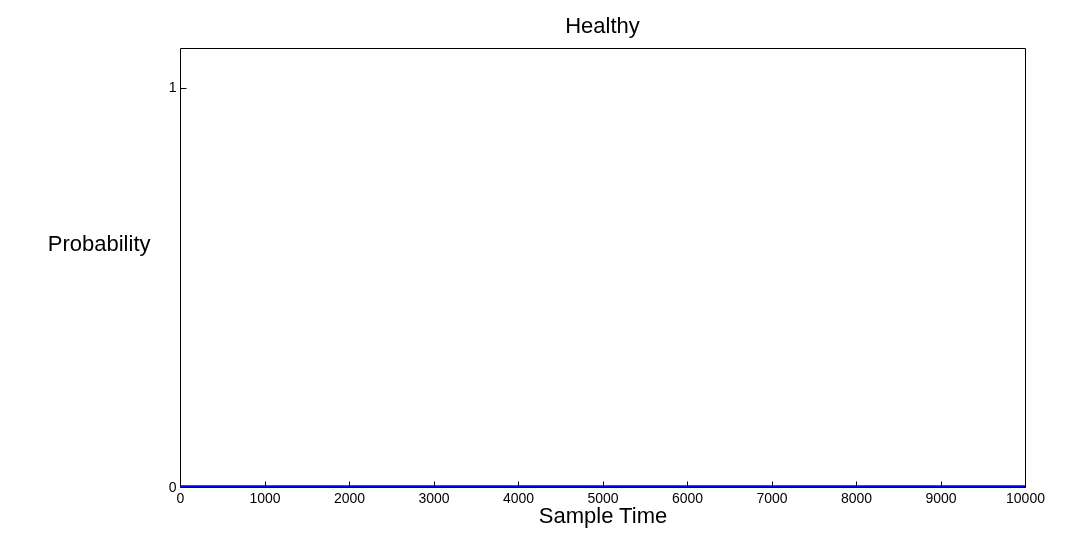  I want to click on x-tick-label: 4000, so click(518, 497).